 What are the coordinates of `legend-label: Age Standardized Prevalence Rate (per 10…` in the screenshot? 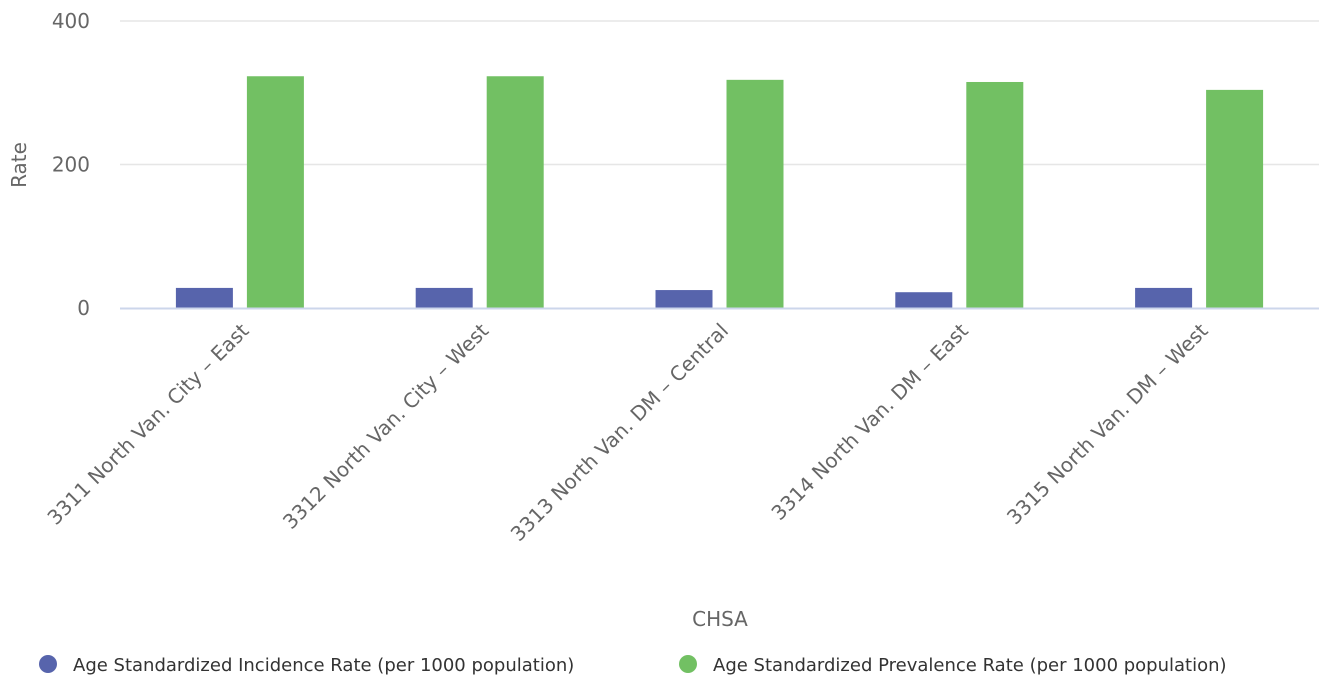 It's located at (970, 665).